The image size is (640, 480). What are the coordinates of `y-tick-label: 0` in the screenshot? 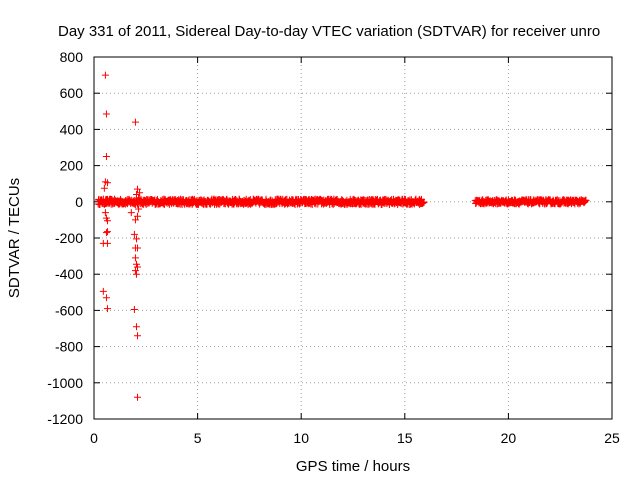 It's located at (79, 202).